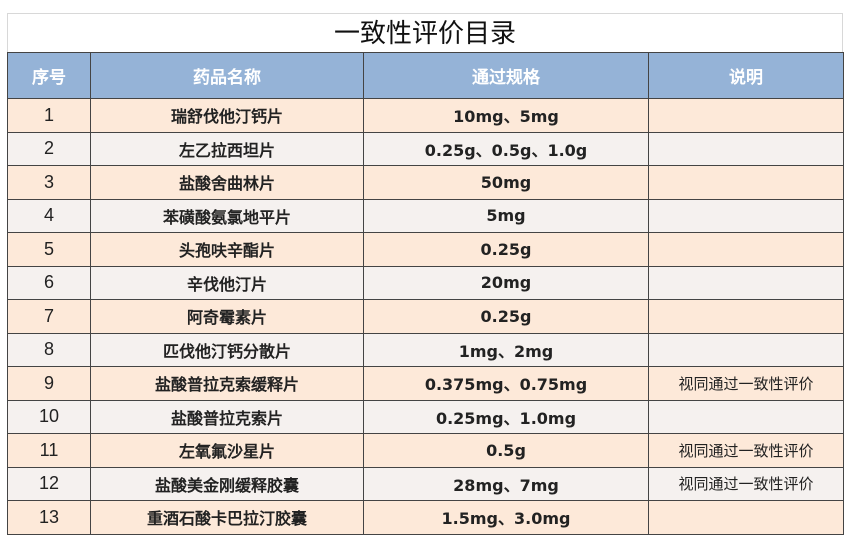 This screenshot has height=550, width=850. What do you see at coordinates (227, 383) in the screenshot?
I see `cell-name: 盐酸普拉克索缓释片` at bounding box center [227, 383].